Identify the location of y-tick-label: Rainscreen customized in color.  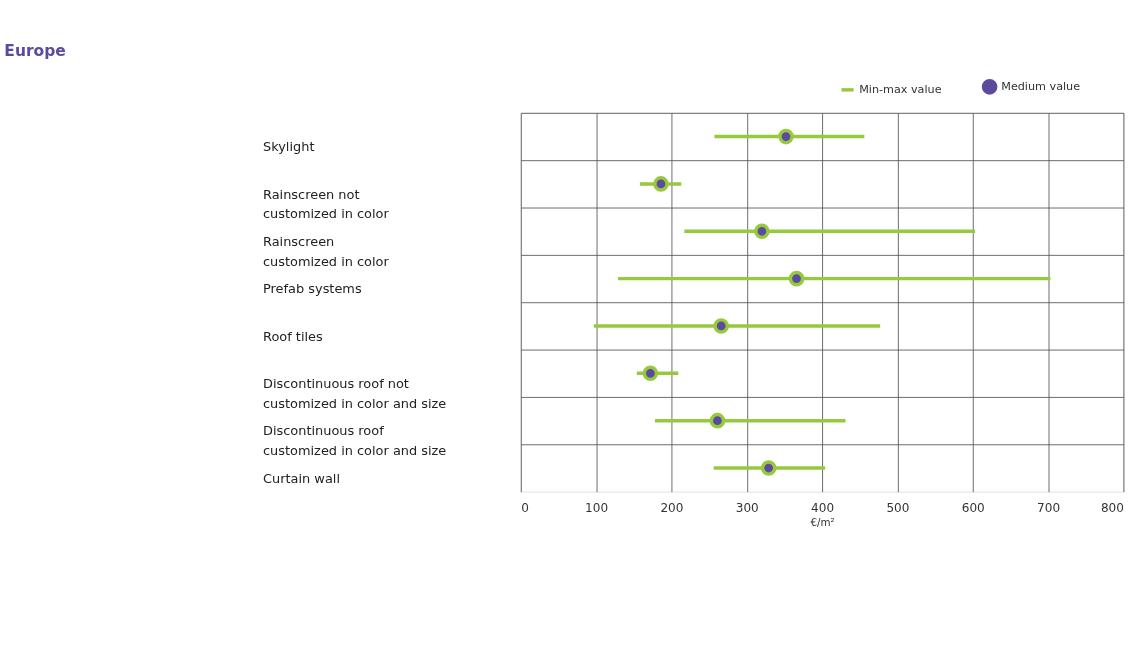
(326, 251).